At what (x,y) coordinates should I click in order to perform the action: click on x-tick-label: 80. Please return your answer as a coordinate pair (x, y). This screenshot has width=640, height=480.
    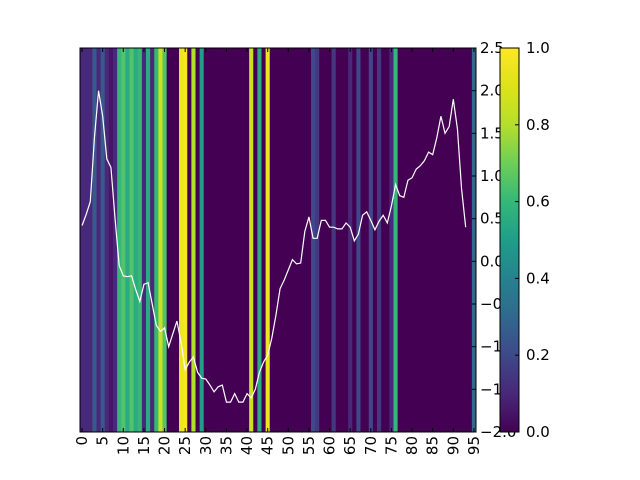
    Looking at the image, I should click on (412, 445).